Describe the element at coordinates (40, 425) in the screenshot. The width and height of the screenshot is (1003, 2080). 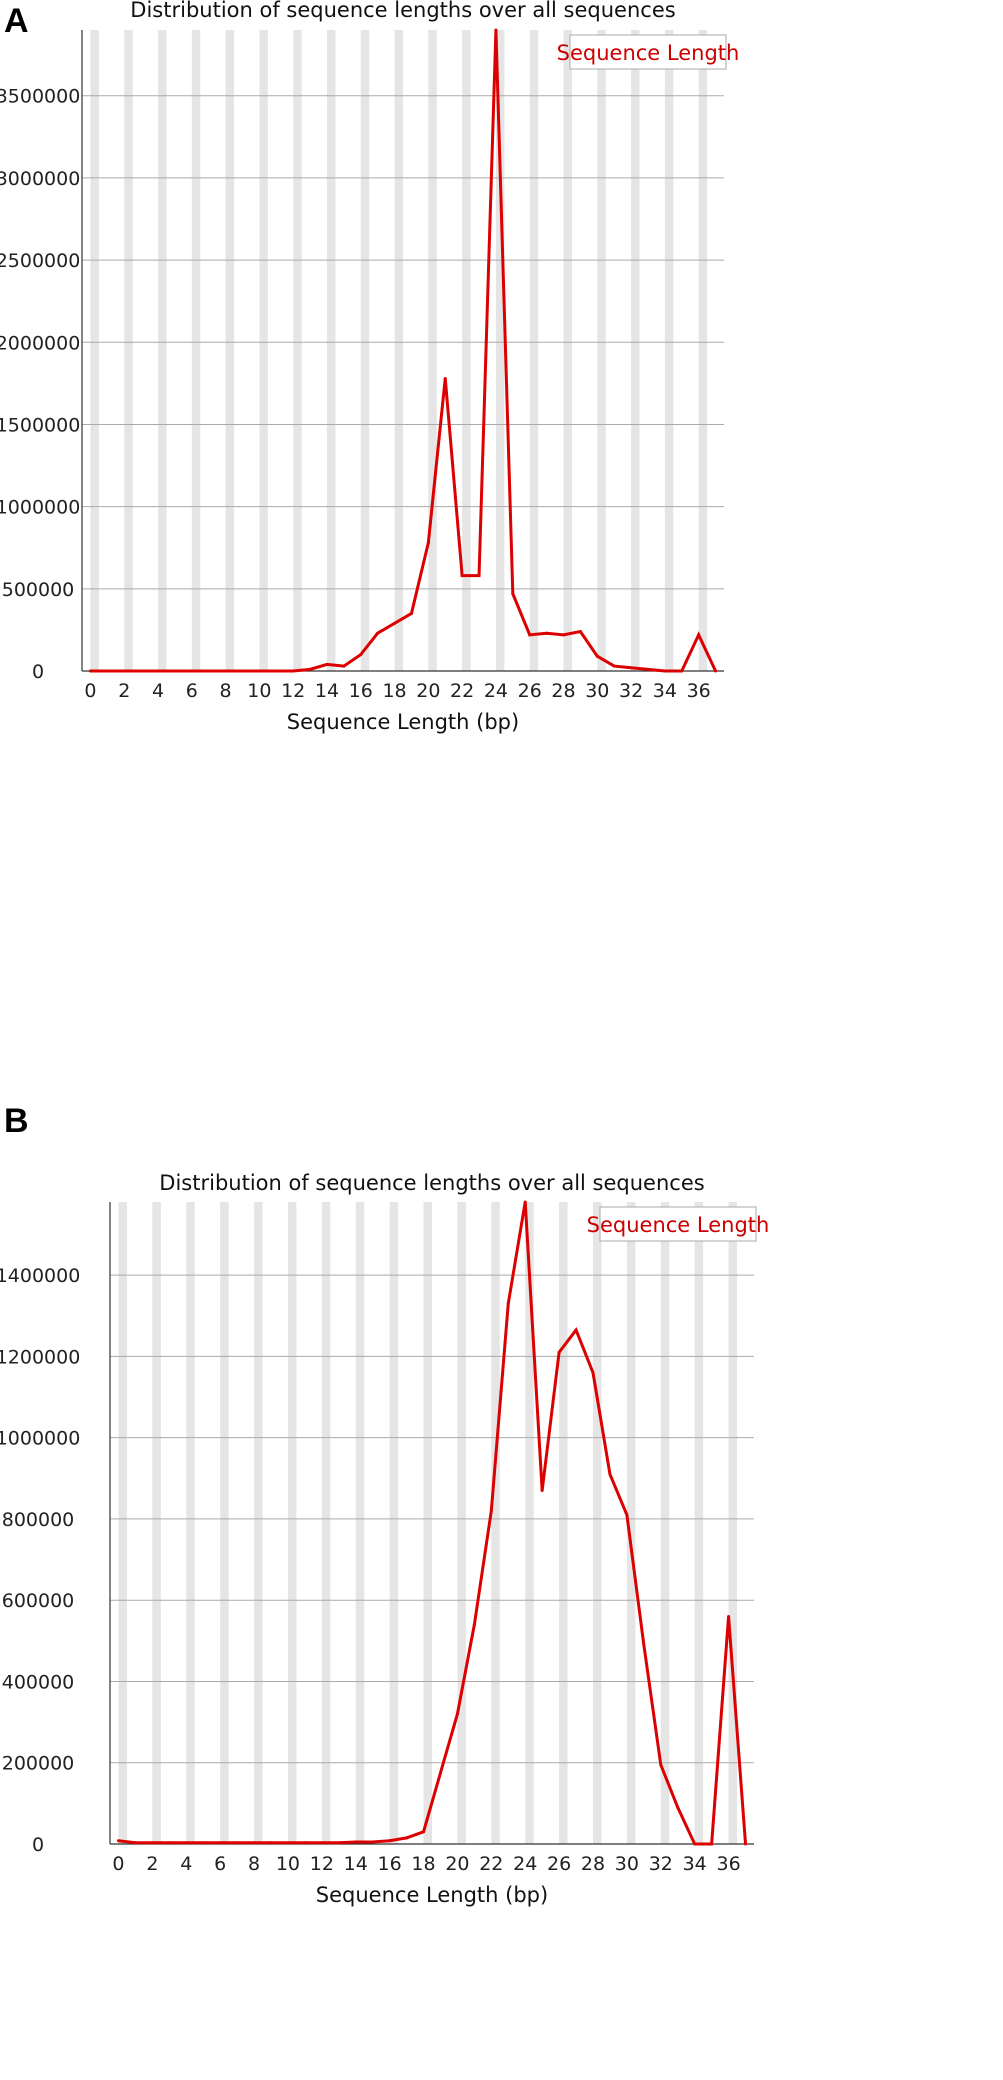
I see `y-tick-label: 1500000` at that location.